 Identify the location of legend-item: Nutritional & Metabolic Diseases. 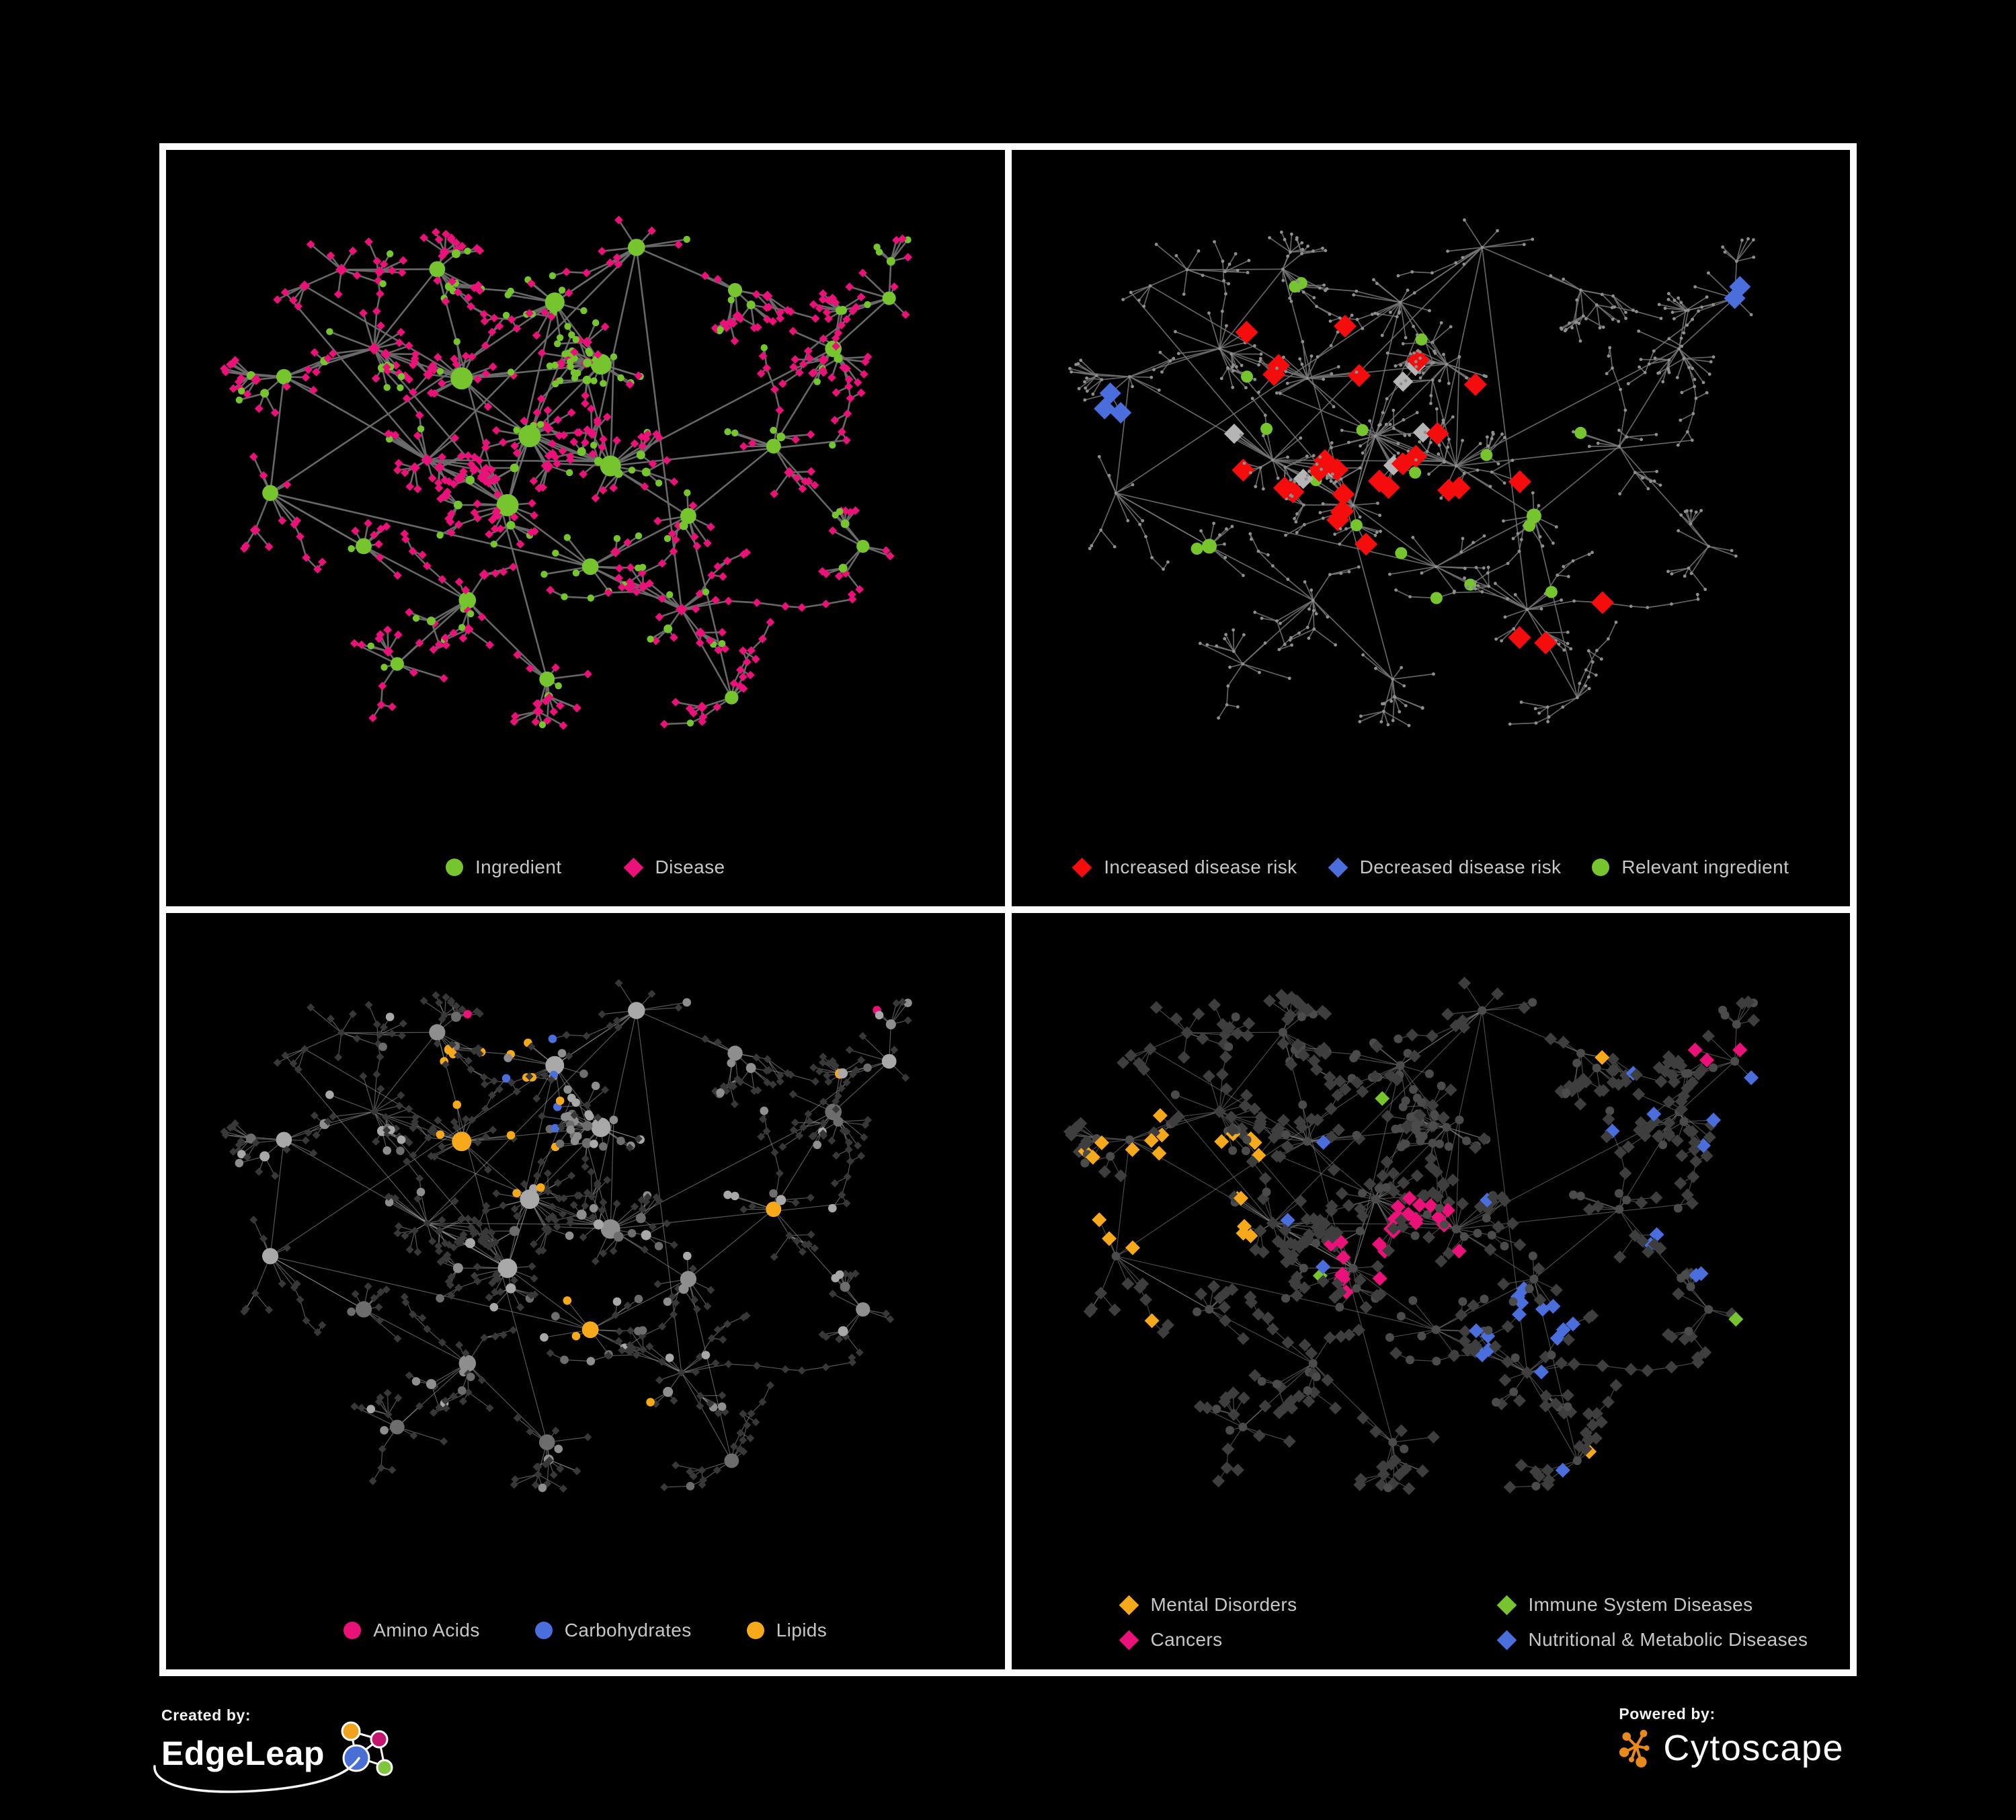
(1652, 1640).